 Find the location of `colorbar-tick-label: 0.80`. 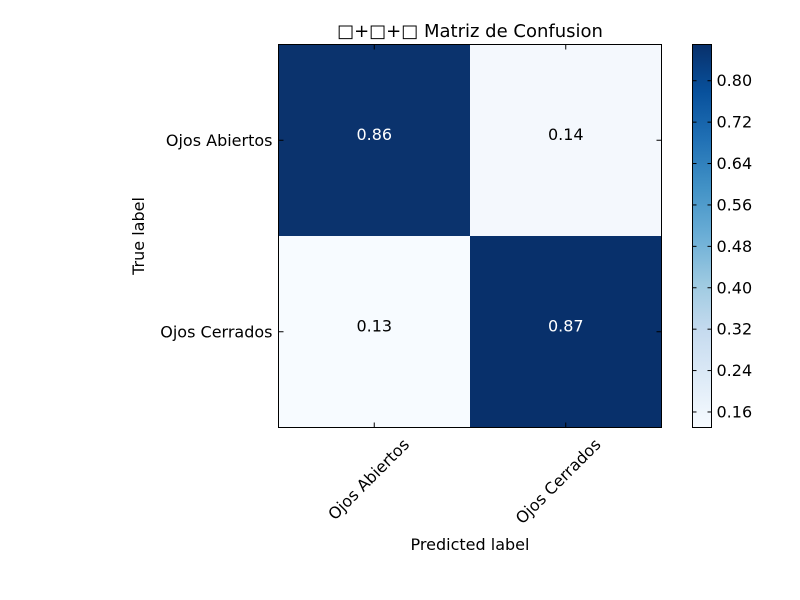

colorbar-tick-label: 0.80 is located at coordinates (735, 80).